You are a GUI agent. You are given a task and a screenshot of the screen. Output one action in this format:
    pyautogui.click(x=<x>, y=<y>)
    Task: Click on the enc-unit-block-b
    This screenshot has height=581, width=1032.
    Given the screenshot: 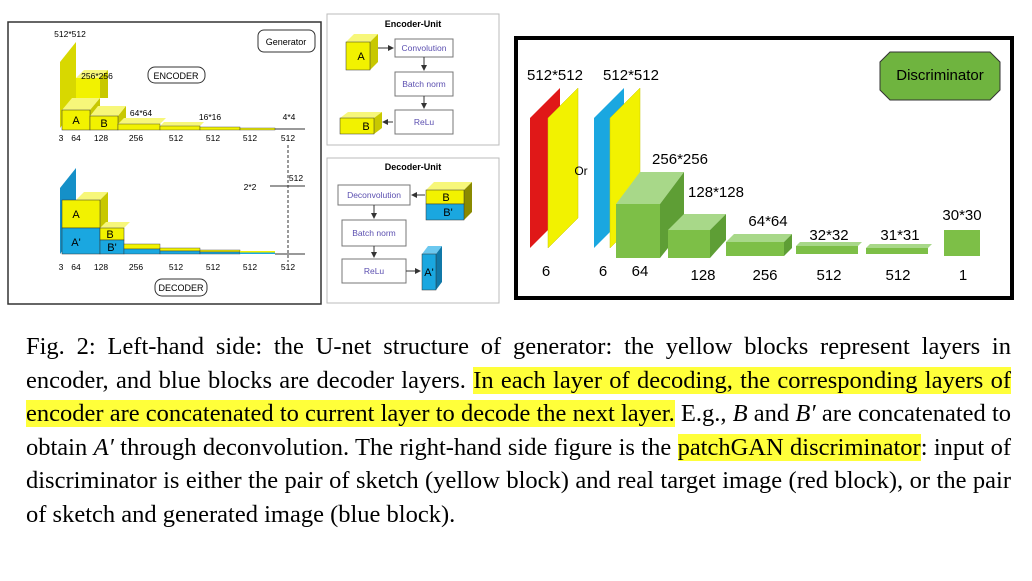 What is the action you would take?
    pyautogui.click(x=357, y=126)
    